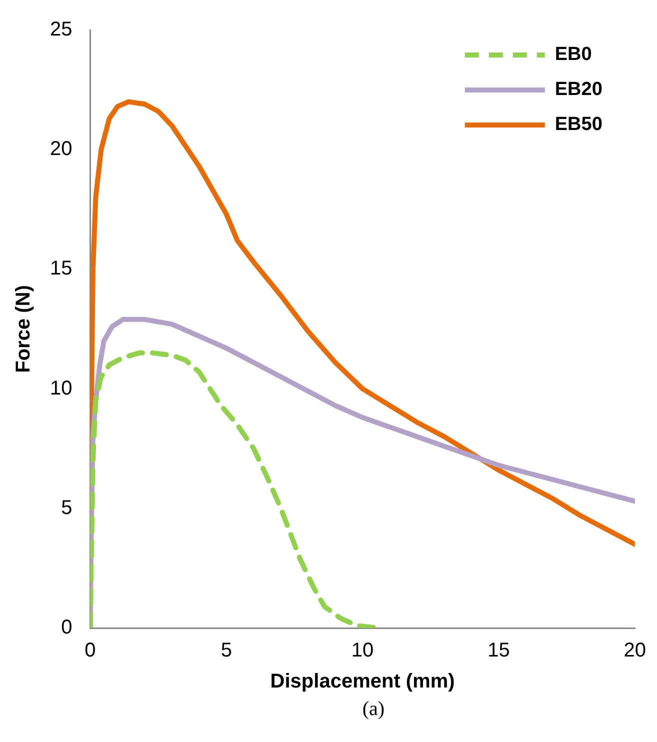 This screenshot has height=742, width=657. I want to click on x-tick-label: 10, so click(362, 651).